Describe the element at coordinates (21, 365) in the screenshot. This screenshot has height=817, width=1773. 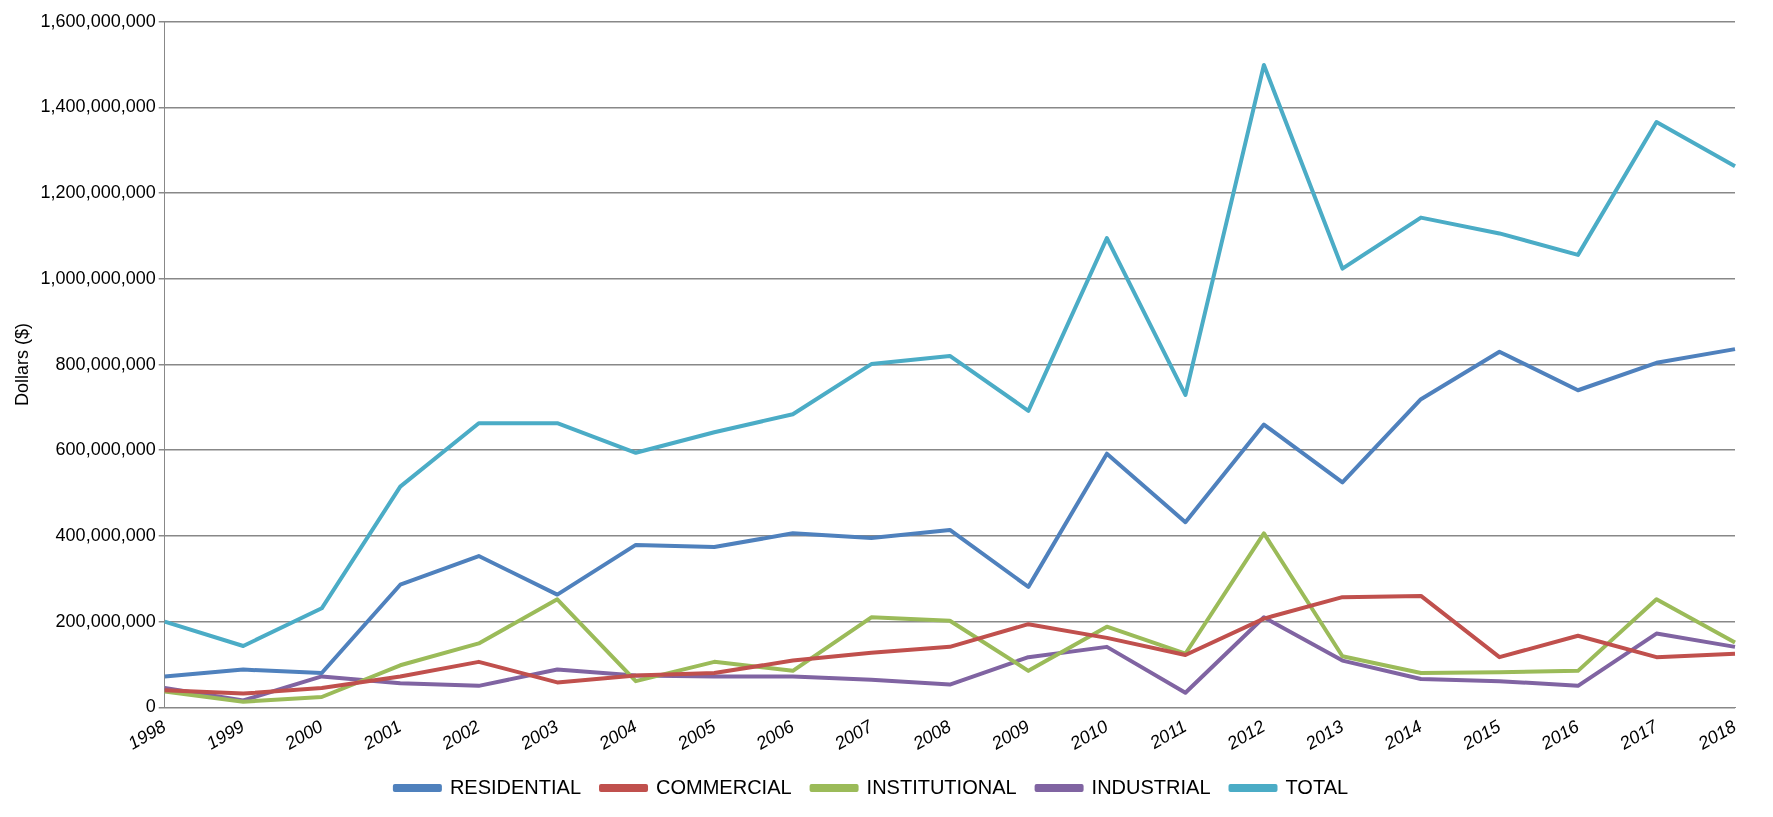
I see `y-axis-title: Dollars ($)` at that location.